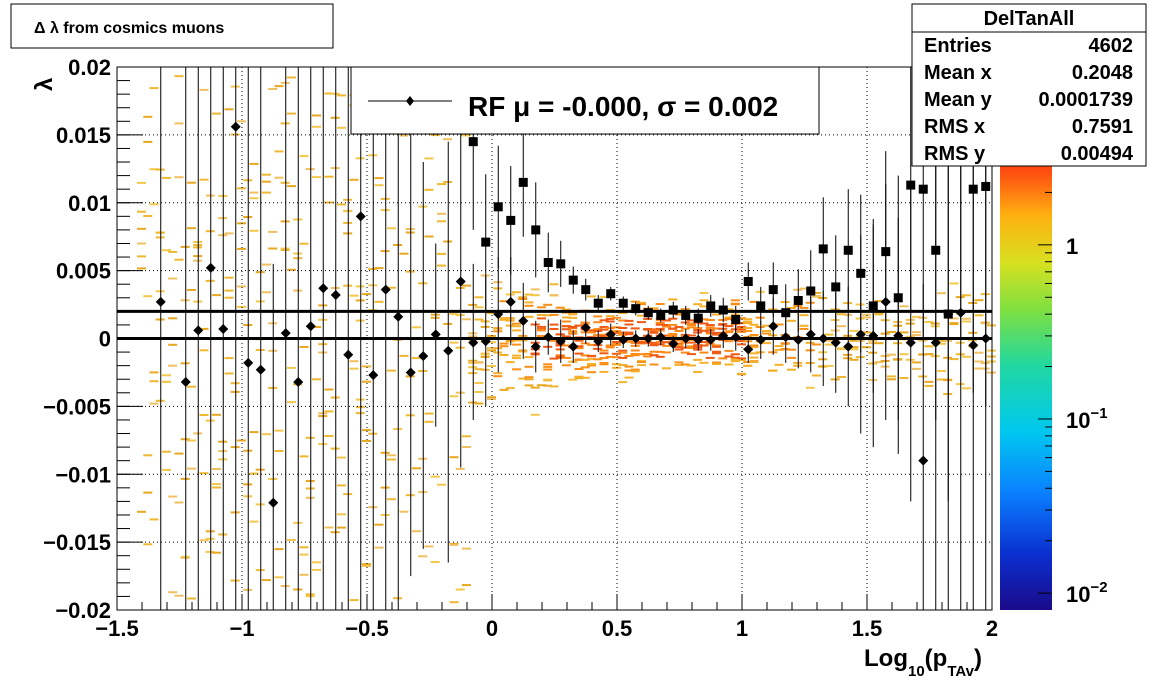 This screenshot has width=1170, height=678. I want to click on y-tick-label: −0.005, so click(77, 406).